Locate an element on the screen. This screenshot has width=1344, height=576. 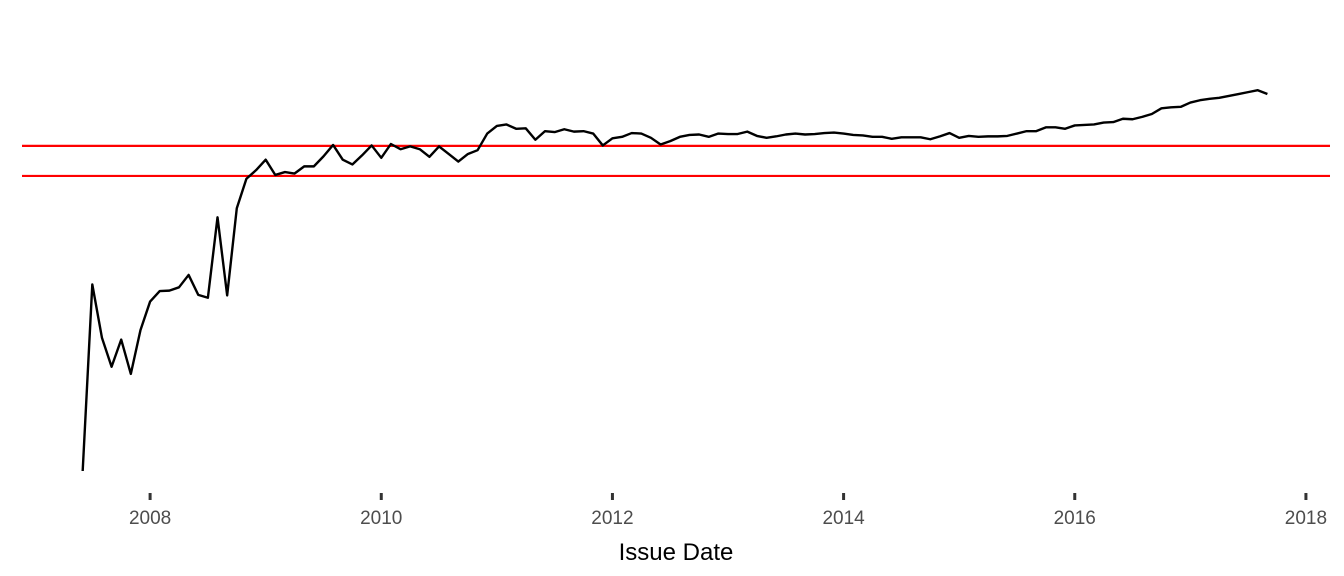
reference-lines is located at coordinates (676, 161).